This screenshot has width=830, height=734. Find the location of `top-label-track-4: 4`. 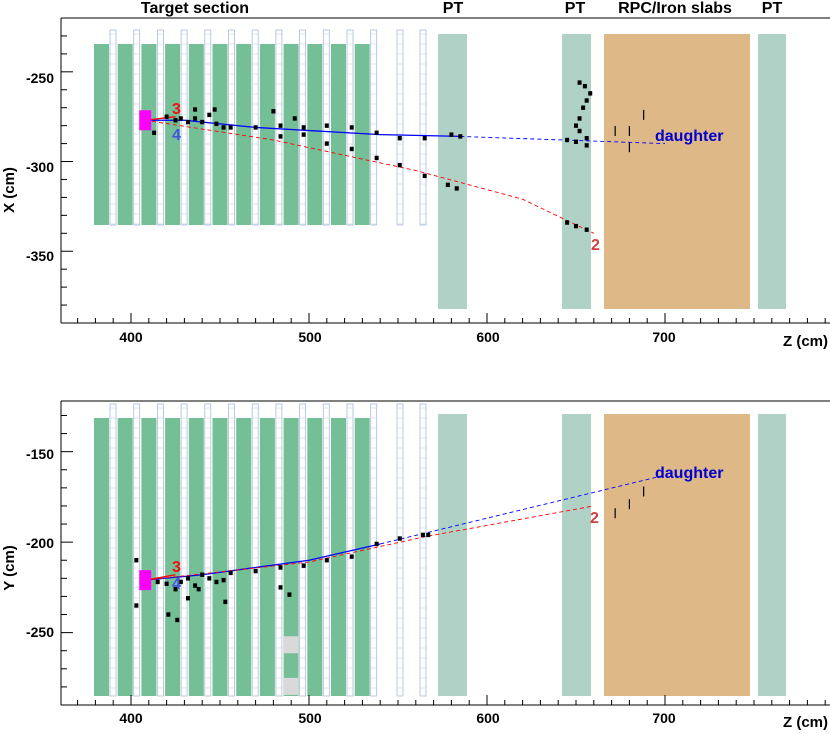

top-label-track-4: 4 is located at coordinates (176, 135).